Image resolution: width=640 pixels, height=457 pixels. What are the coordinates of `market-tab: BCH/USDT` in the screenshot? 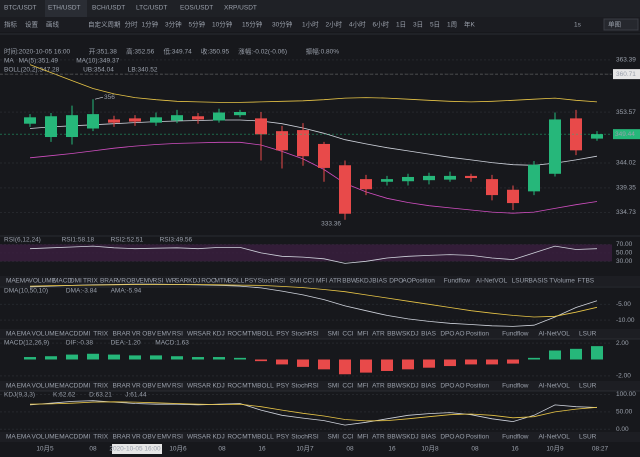 It's located at (108, 8).